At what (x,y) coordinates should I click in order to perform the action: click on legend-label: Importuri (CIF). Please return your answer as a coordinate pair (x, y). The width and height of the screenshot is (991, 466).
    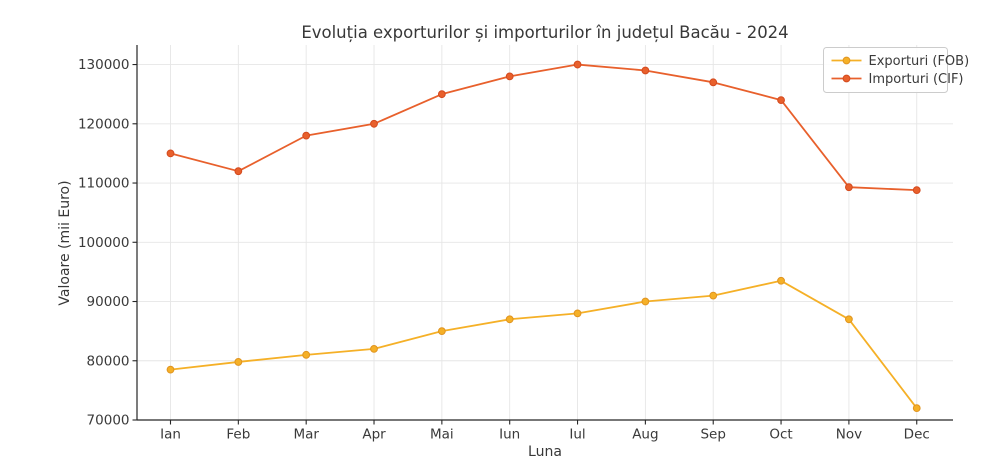
    Looking at the image, I should click on (916, 79).